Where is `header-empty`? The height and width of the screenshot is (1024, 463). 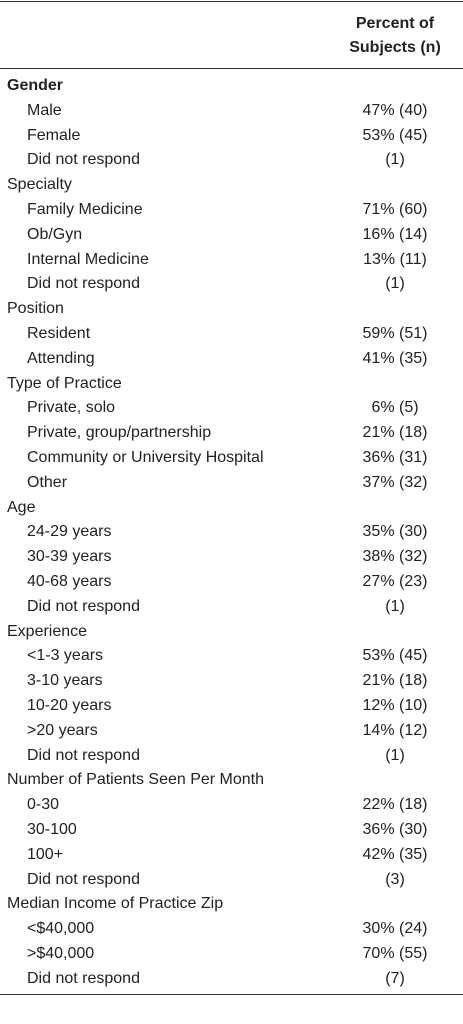
header-empty is located at coordinates (163, 35).